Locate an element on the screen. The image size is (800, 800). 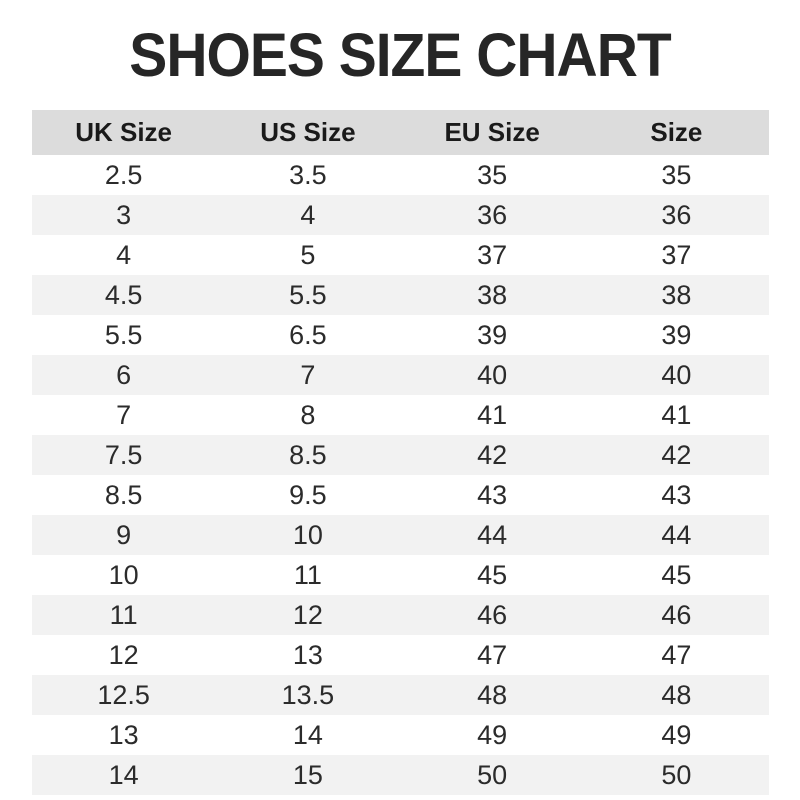
table-row: 3 4 36 36 is located at coordinates (400, 215).